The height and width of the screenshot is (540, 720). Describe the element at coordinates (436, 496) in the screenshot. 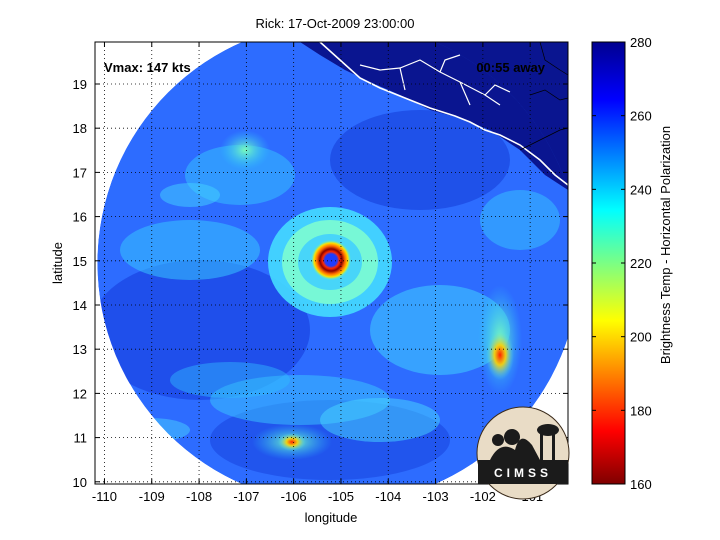

I see `x-tick-label: -103` at that location.